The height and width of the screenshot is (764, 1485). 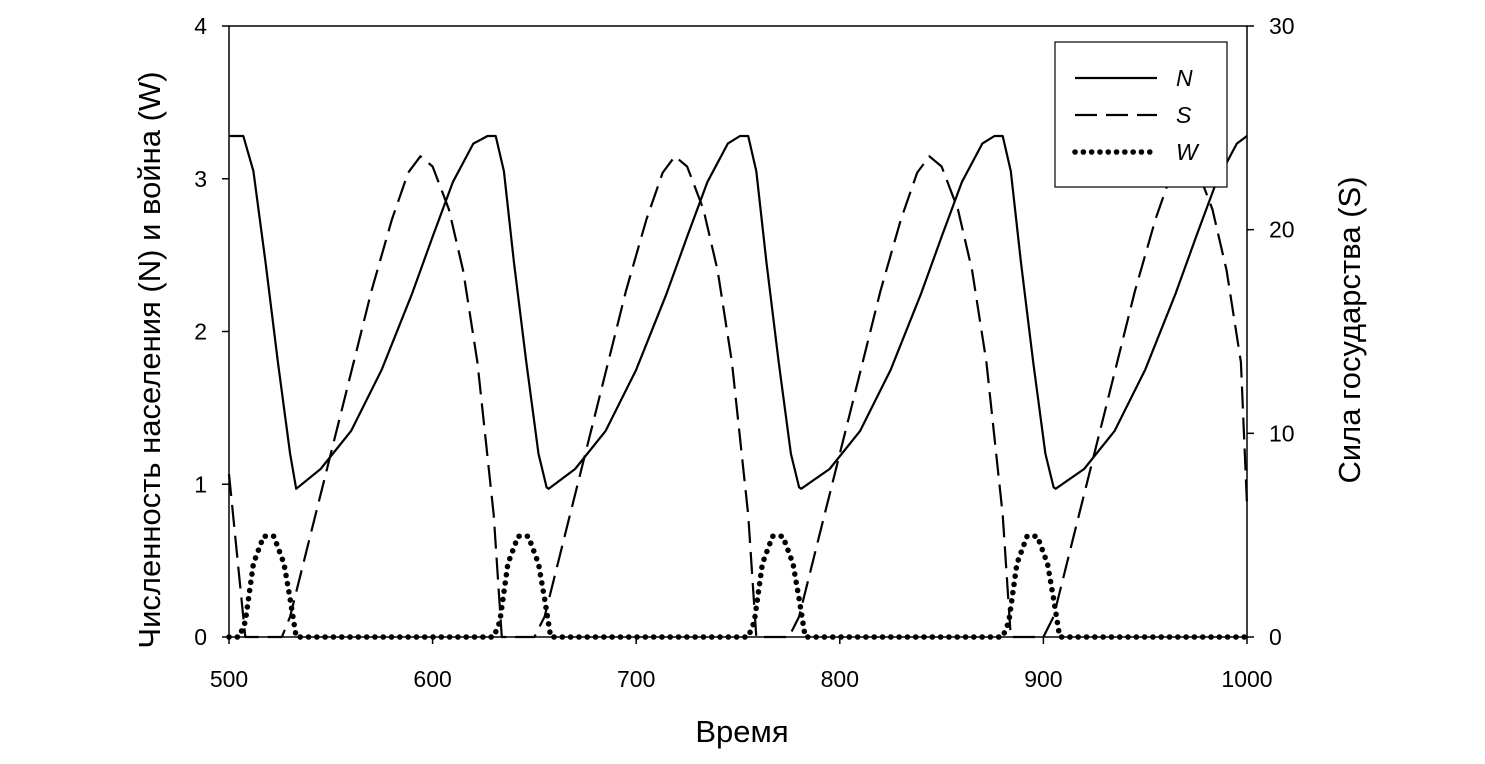 What do you see at coordinates (840, 679) in the screenshot?
I see `x-tick-label: 800` at bounding box center [840, 679].